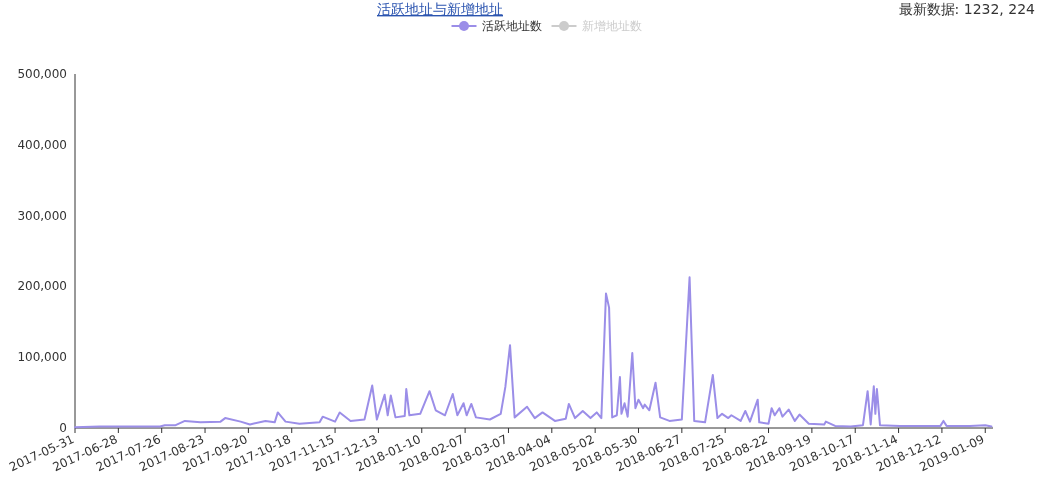 This screenshot has height=486, width=1043. I want to click on ytick: 400,000, so click(42, 144).